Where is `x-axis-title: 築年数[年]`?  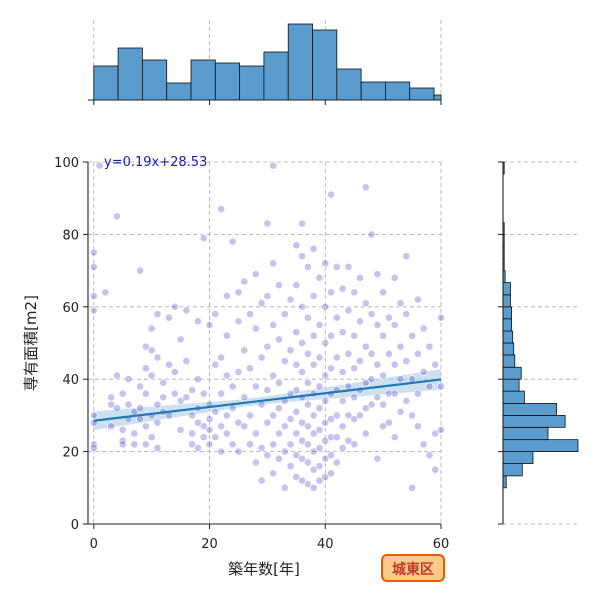 x-axis-title: 築年数[年] is located at coordinates (264, 569).